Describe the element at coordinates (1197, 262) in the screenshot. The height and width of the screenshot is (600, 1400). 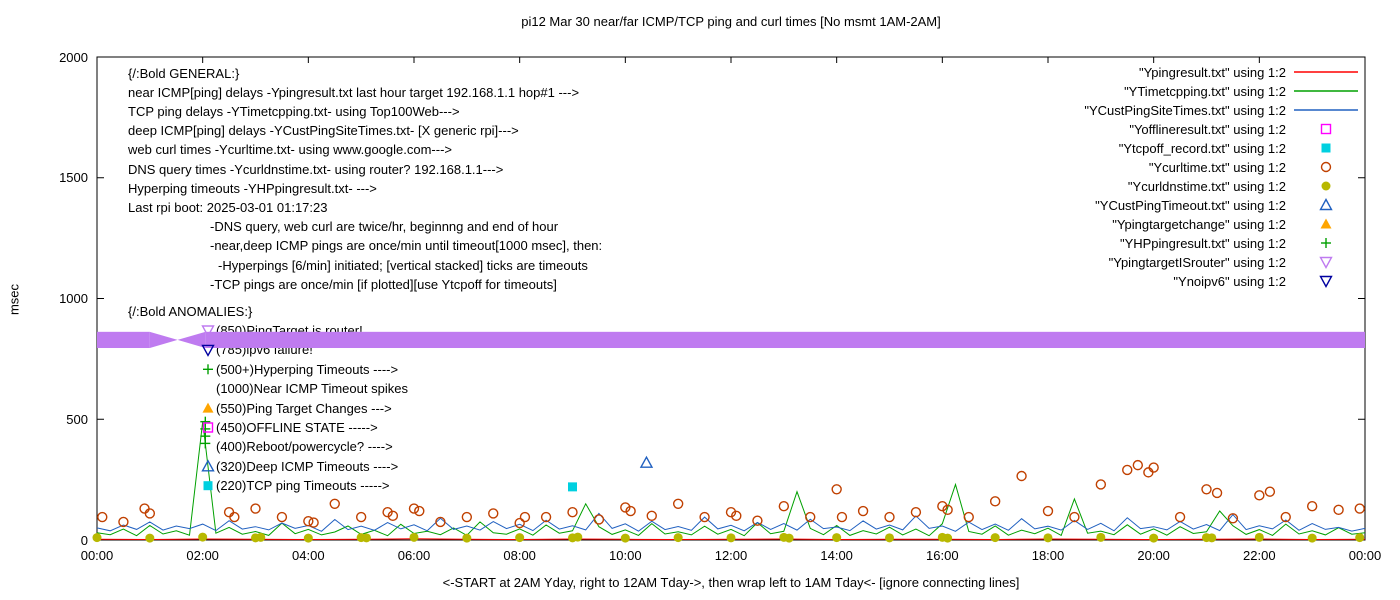
I see `legend-label: "YpingtargetISrouter" using 1:2` at that location.